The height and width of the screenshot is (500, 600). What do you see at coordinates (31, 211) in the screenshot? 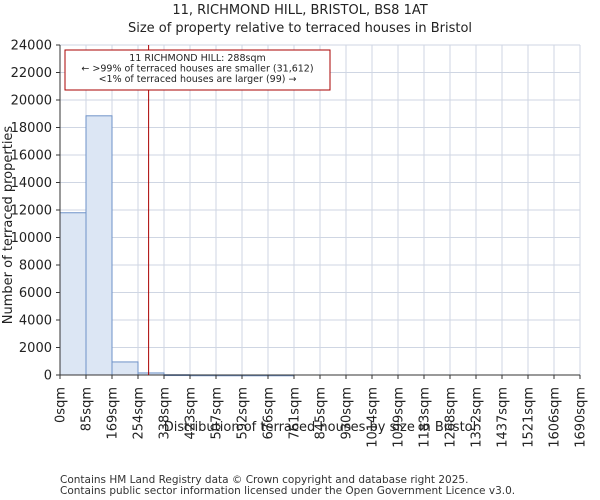
I see `y-tick-label: 12000` at bounding box center [31, 211].